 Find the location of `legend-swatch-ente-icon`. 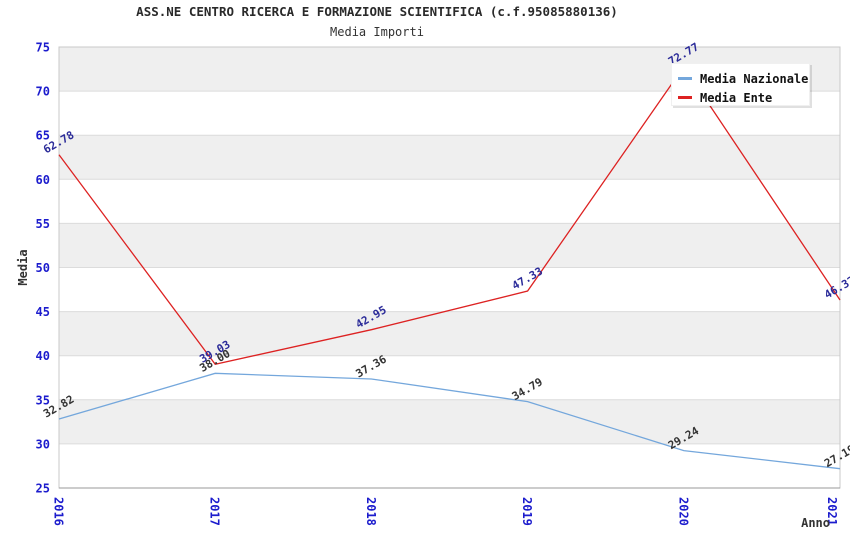

legend-swatch-ente-icon is located at coordinates (685, 97).